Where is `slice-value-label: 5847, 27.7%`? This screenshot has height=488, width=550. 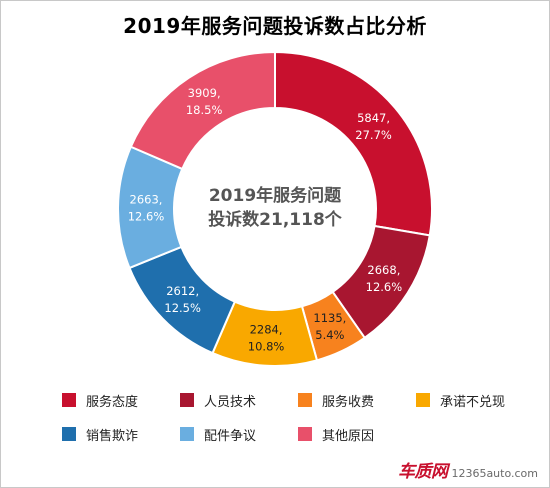
slice-value-label: 5847, 27.7% is located at coordinates (373, 126).